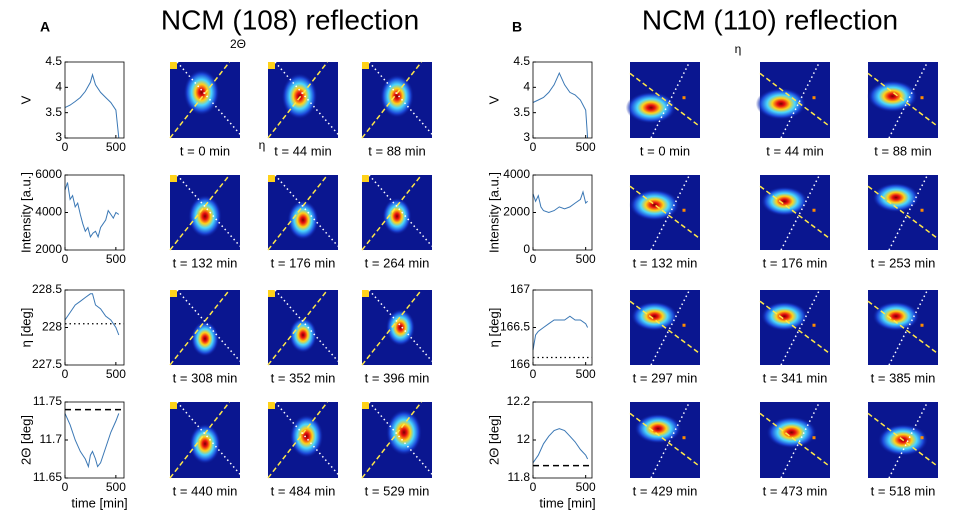 The image size is (964, 524). I want to click on y-tick-label: 12, so click(524, 439).